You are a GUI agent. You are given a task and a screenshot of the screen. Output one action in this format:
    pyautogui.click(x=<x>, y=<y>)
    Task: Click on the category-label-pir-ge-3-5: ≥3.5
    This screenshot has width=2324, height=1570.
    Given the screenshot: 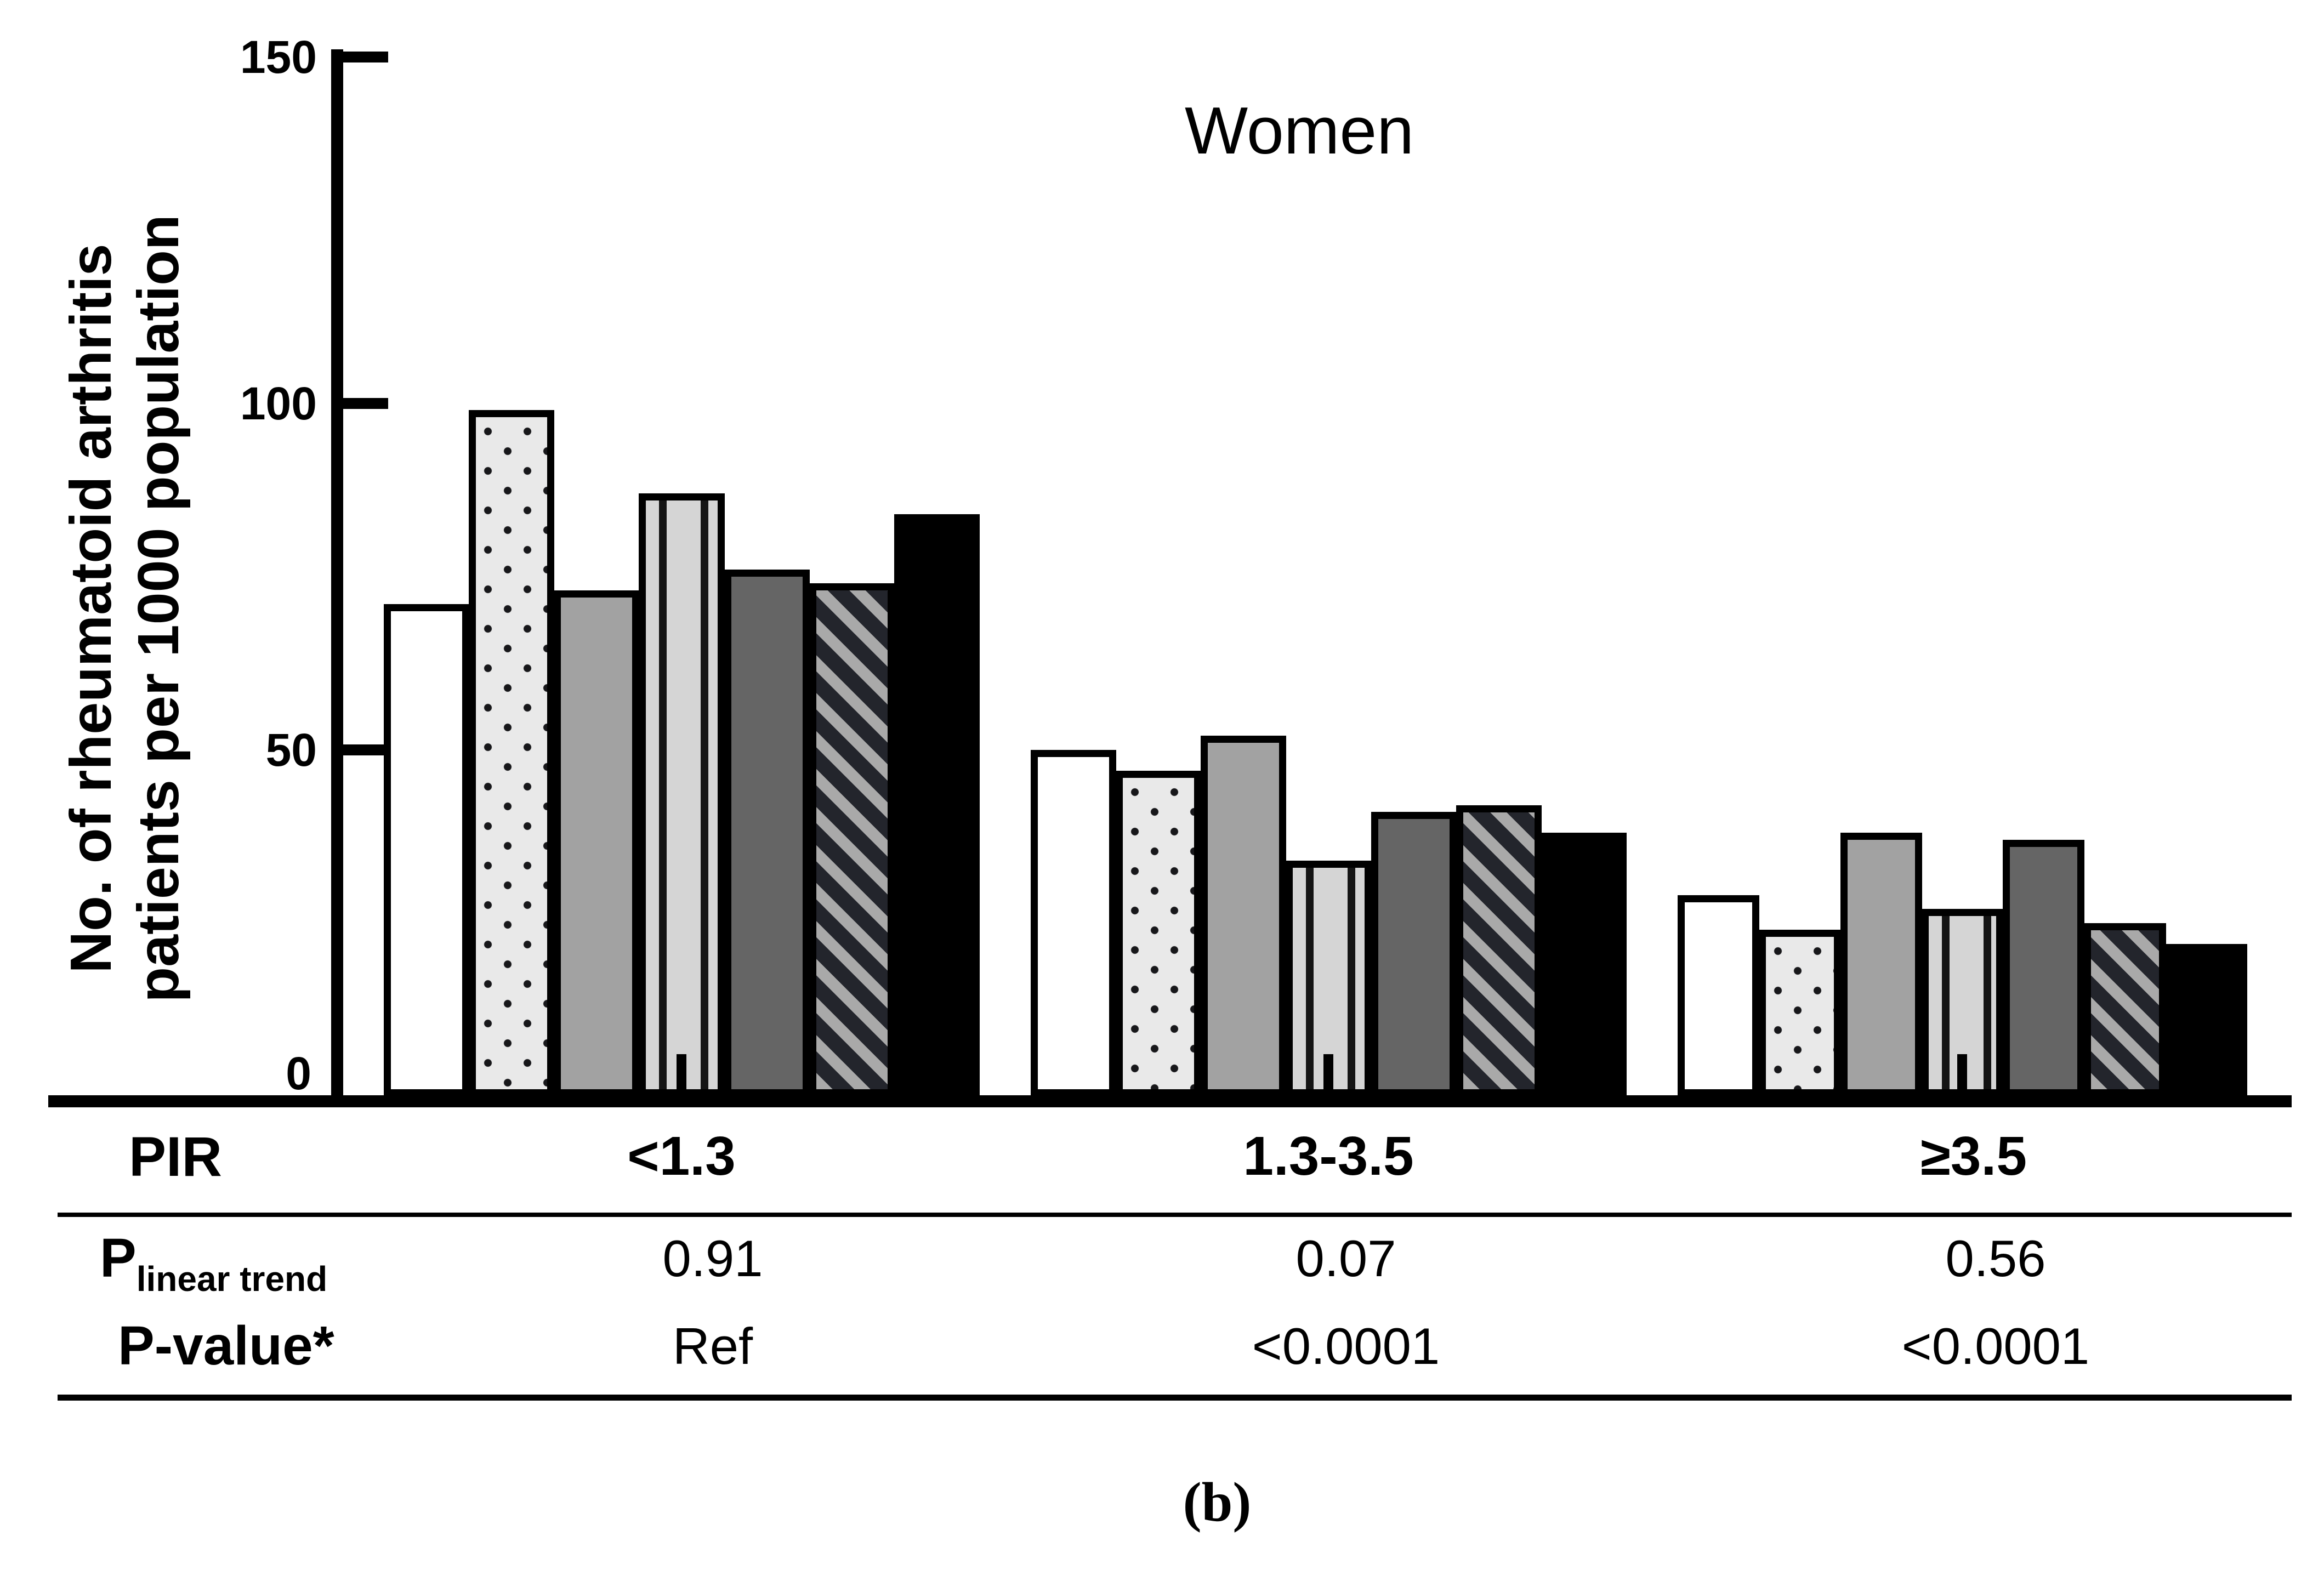 What is the action you would take?
    pyautogui.click(x=1973, y=1156)
    